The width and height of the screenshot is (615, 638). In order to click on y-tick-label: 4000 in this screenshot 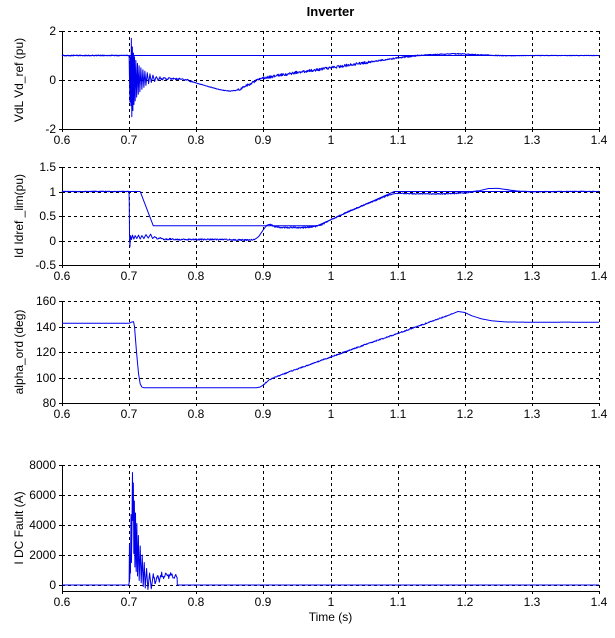, I will do `click(42, 525)`.